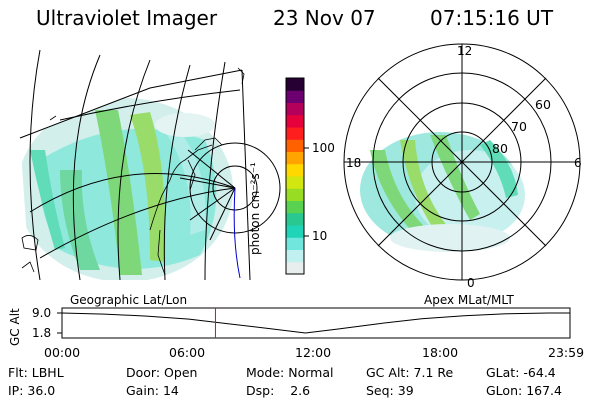 The width and height of the screenshot is (600, 400). What do you see at coordinates (15, 327) in the screenshot?
I see `altitude-ylabel: GC Alt` at bounding box center [15, 327].